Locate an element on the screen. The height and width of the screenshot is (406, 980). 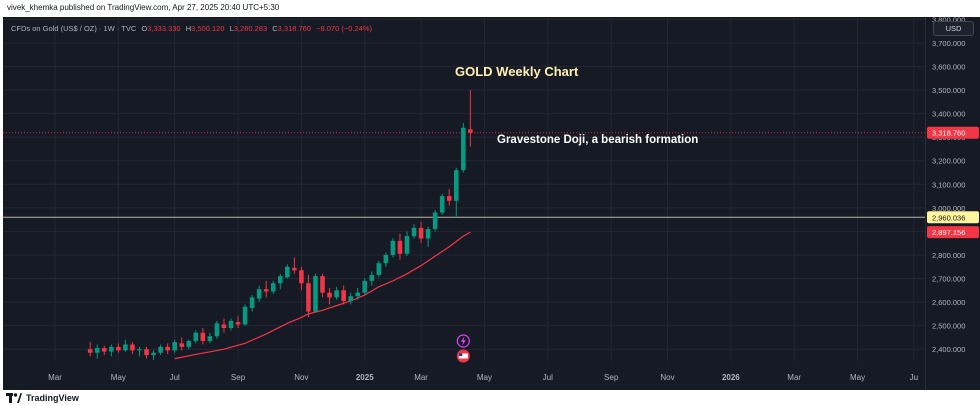
y-tick-label: 2,500.000 is located at coordinates (948, 326).